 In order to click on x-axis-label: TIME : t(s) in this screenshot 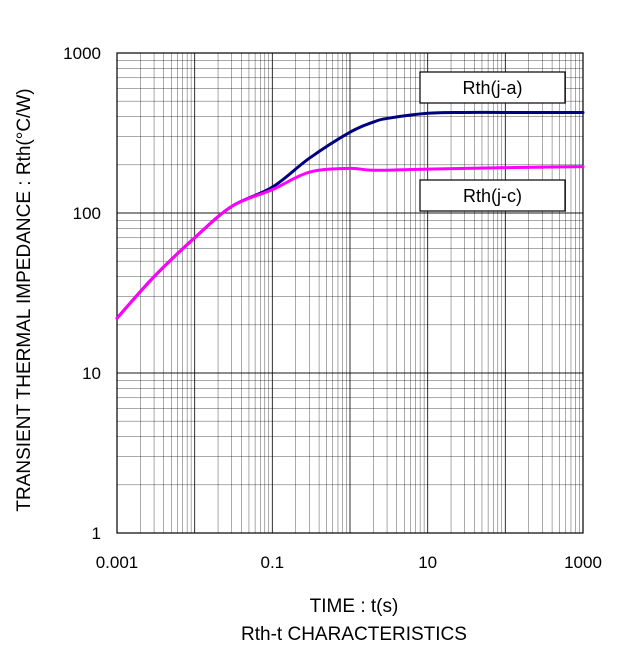, I will do `click(354, 606)`.